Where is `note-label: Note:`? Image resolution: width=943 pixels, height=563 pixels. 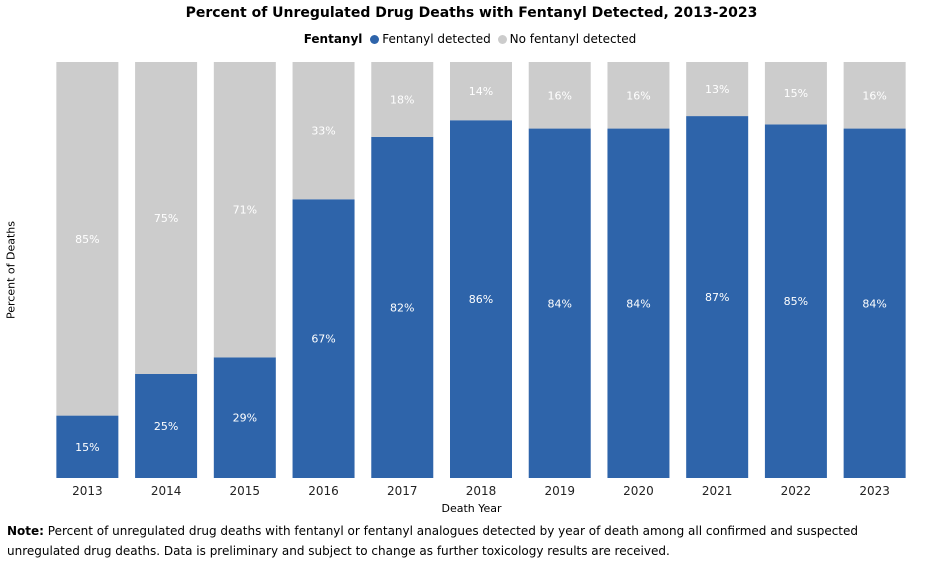 note-label: Note: is located at coordinates (25, 531).